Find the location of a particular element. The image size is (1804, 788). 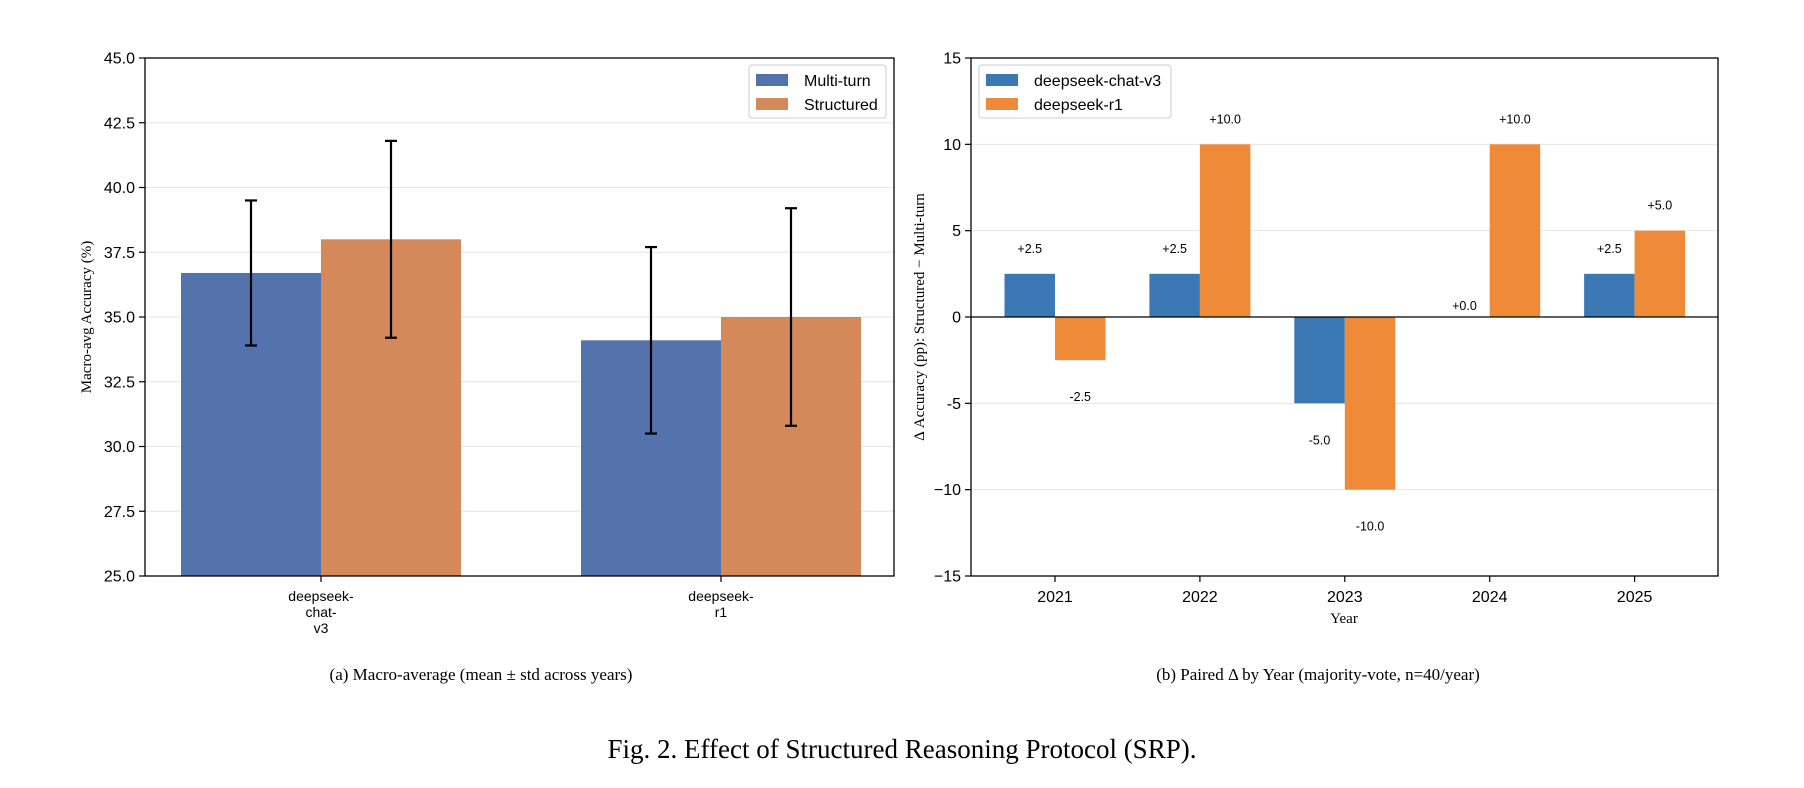

x-tick-label: r1 is located at coordinates (721, 612).